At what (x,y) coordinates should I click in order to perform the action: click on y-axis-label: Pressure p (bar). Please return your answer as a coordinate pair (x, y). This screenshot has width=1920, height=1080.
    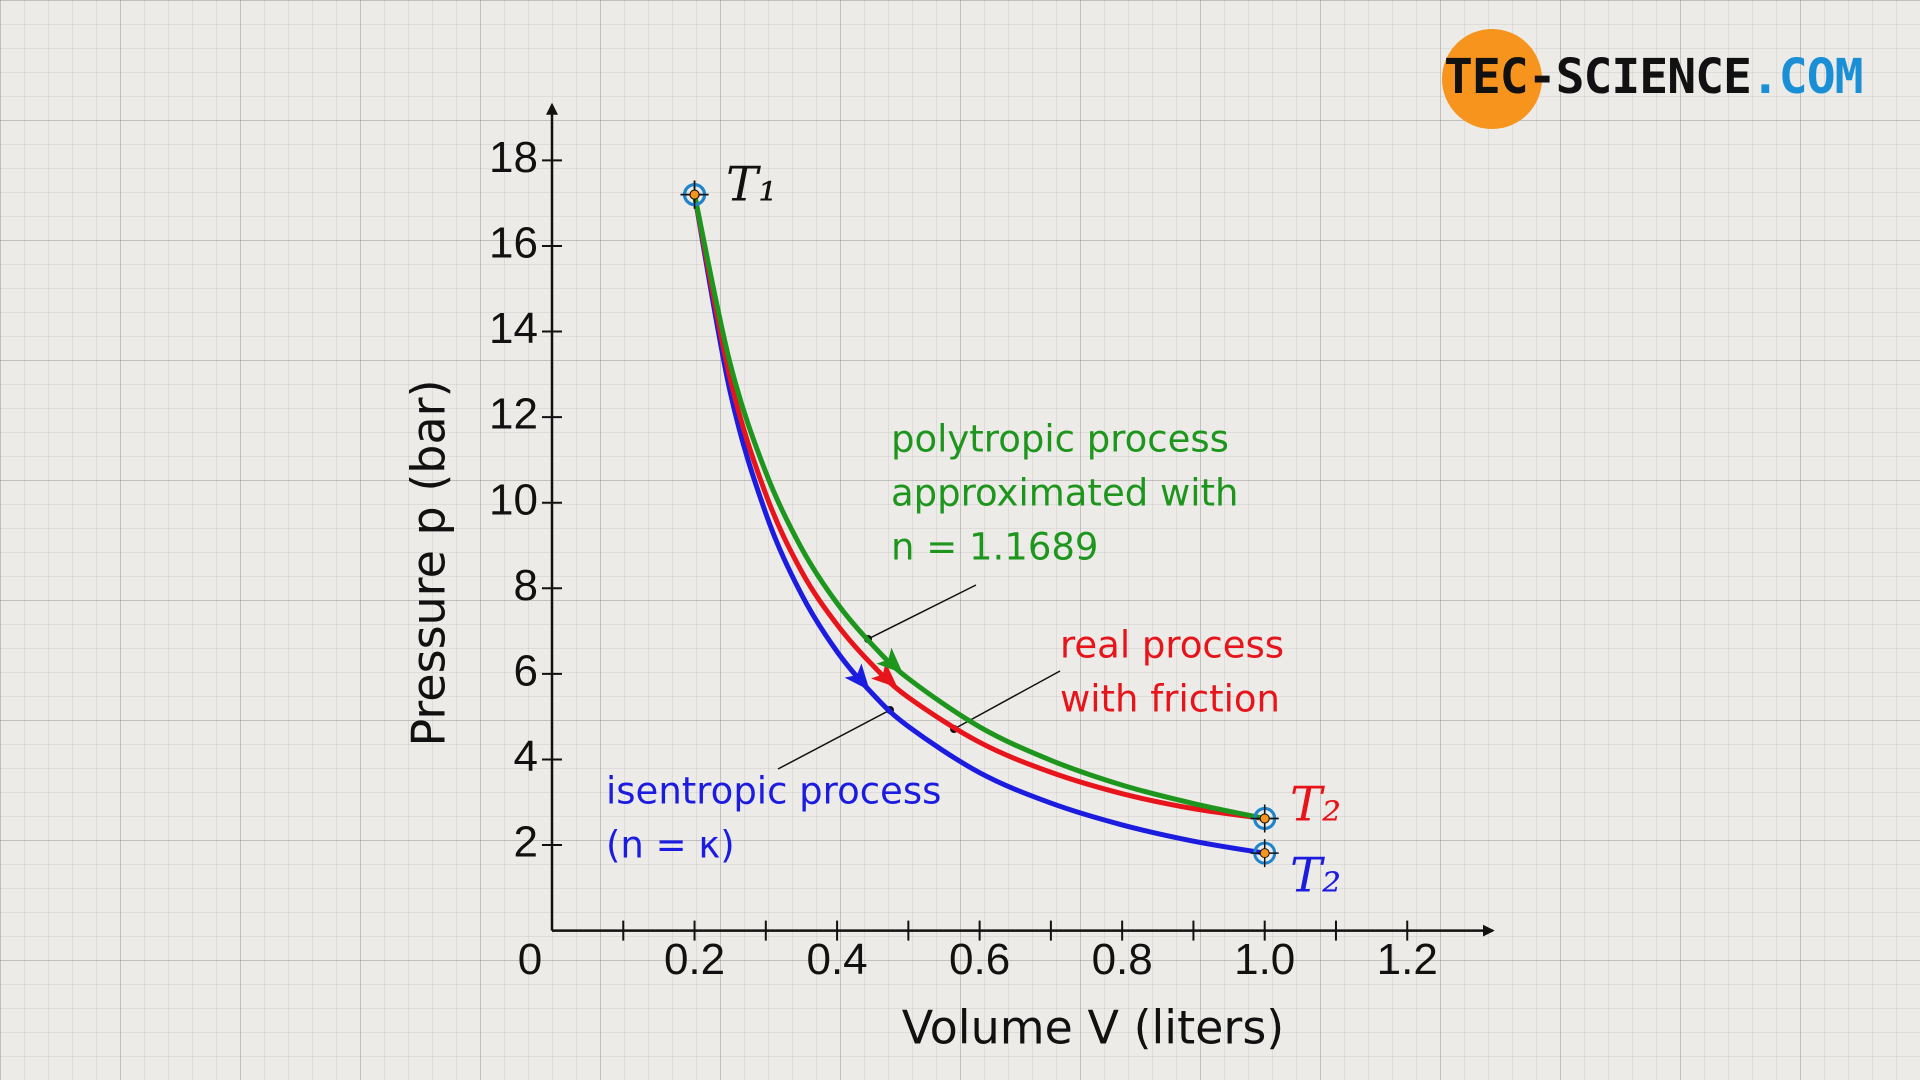
    Looking at the image, I should click on (429, 562).